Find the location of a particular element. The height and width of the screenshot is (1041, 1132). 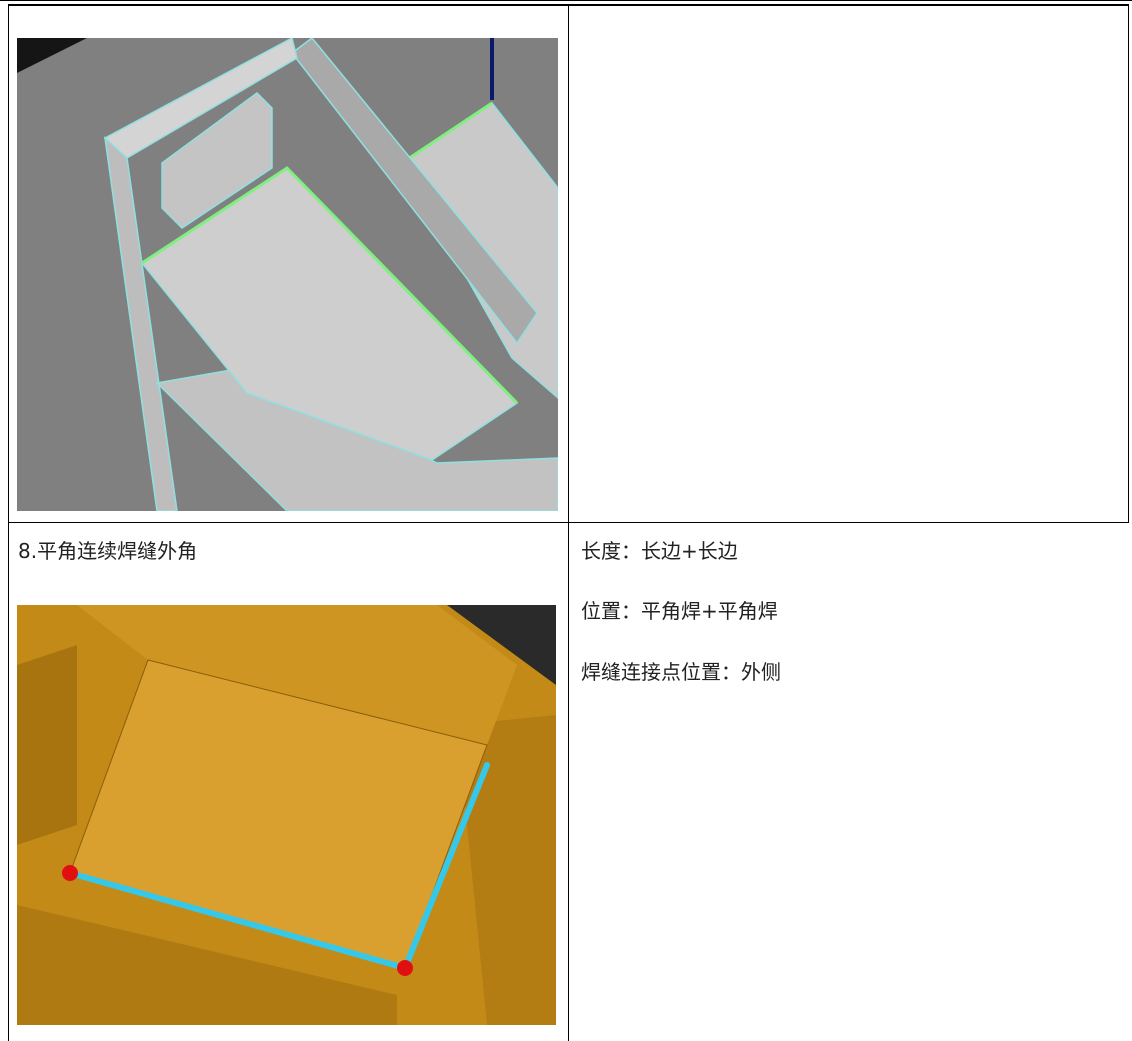

note: 长度：长边+长边 is located at coordinates (659, 551).